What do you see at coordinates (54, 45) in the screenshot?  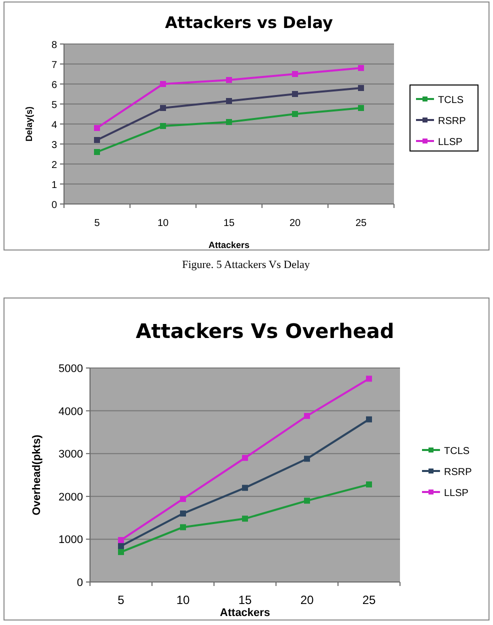 I see `y-tick-label: 8` at bounding box center [54, 45].